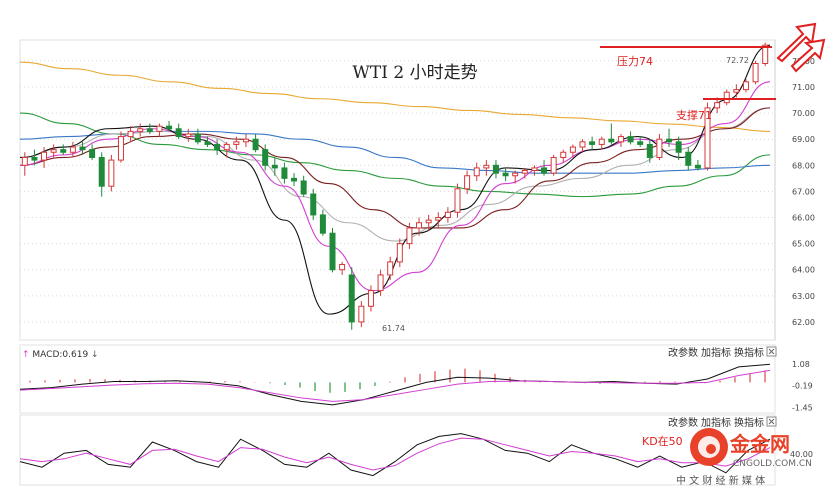 The image size is (838, 496). I want to click on price-y-tick: 70.00, so click(803, 113).